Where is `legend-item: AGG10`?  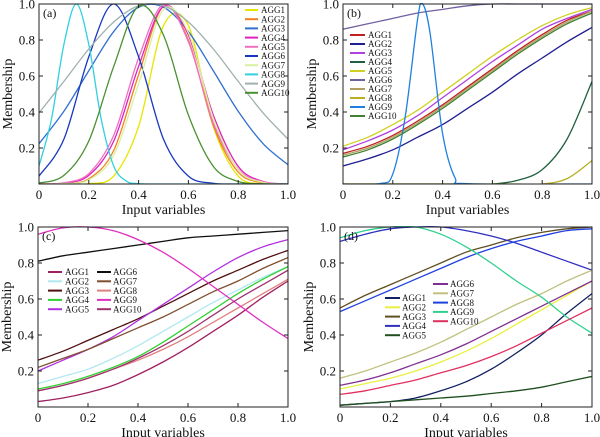 legend-item: AGG10 is located at coordinates (456, 321).